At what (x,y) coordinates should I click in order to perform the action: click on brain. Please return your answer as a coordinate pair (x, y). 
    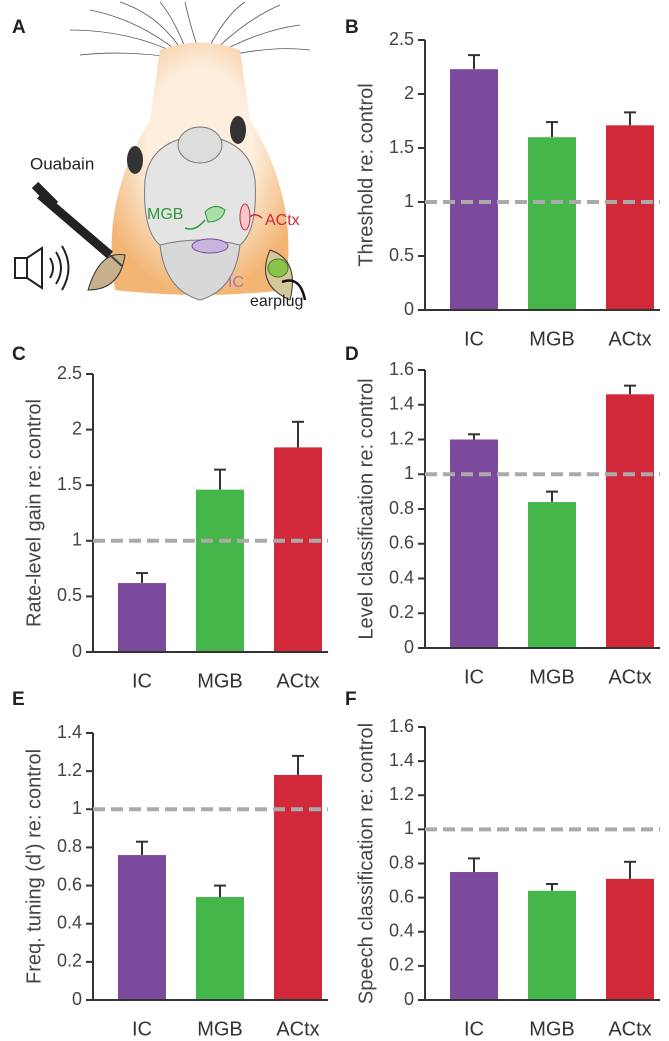
    Looking at the image, I should click on (200, 190).